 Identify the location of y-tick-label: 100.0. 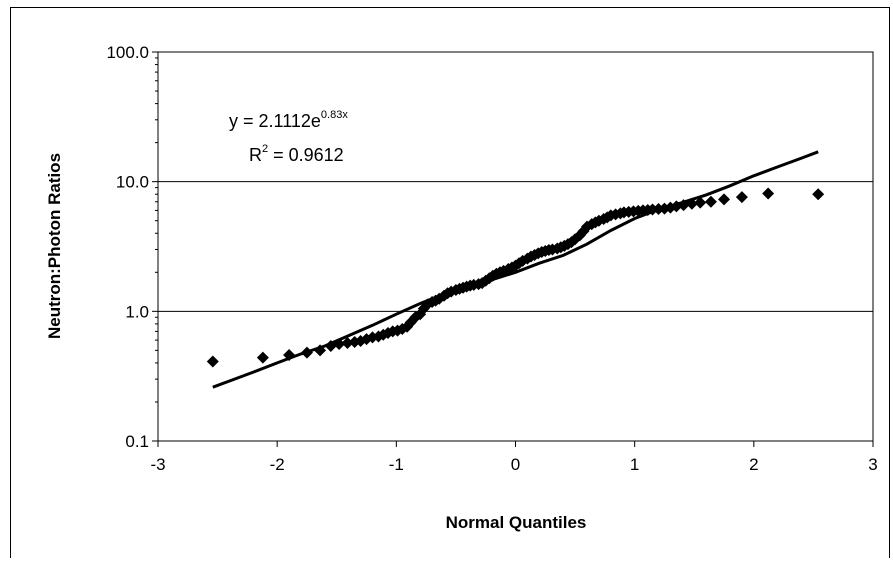
(127, 52).